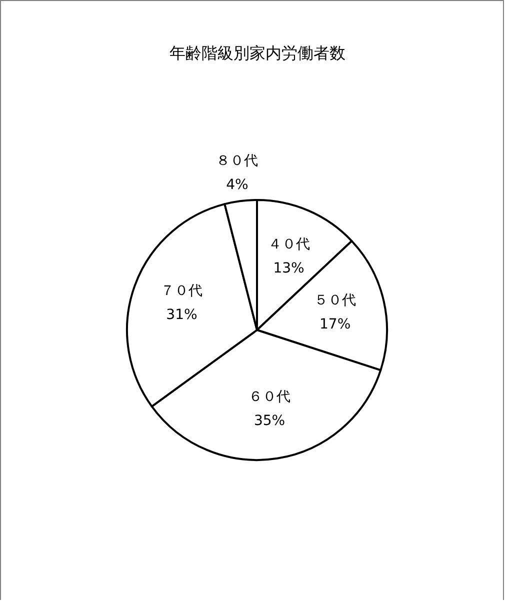 Image resolution: width=515 pixels, height=601 pixels. What do you see at coordinates (258, 53) in the screenshot?
I see `chart-title: 年齢階級別家内労働者数` at bounding box center [258, 53].